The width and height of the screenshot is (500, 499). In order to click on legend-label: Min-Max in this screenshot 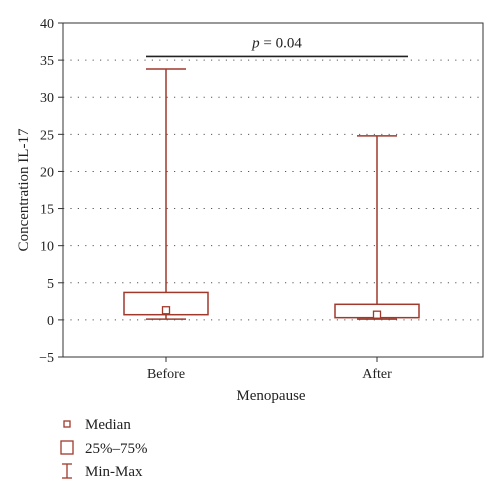, I will do `click(114, 472)`.